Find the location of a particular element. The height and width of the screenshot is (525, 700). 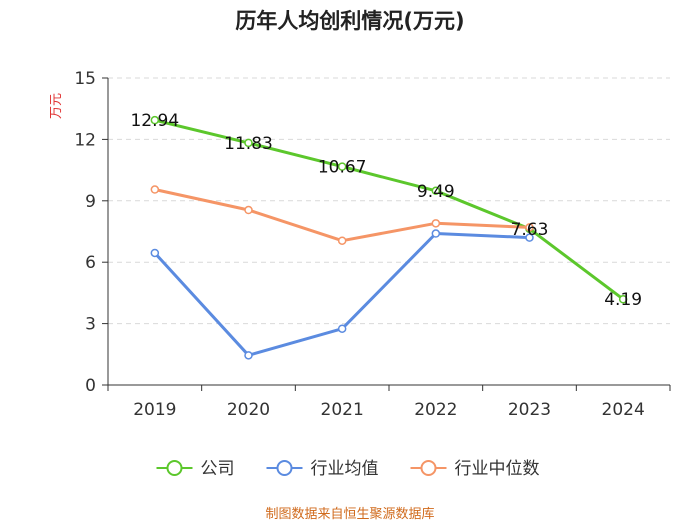

legend-label: 行业均值 is located at coordinates (345, 469).